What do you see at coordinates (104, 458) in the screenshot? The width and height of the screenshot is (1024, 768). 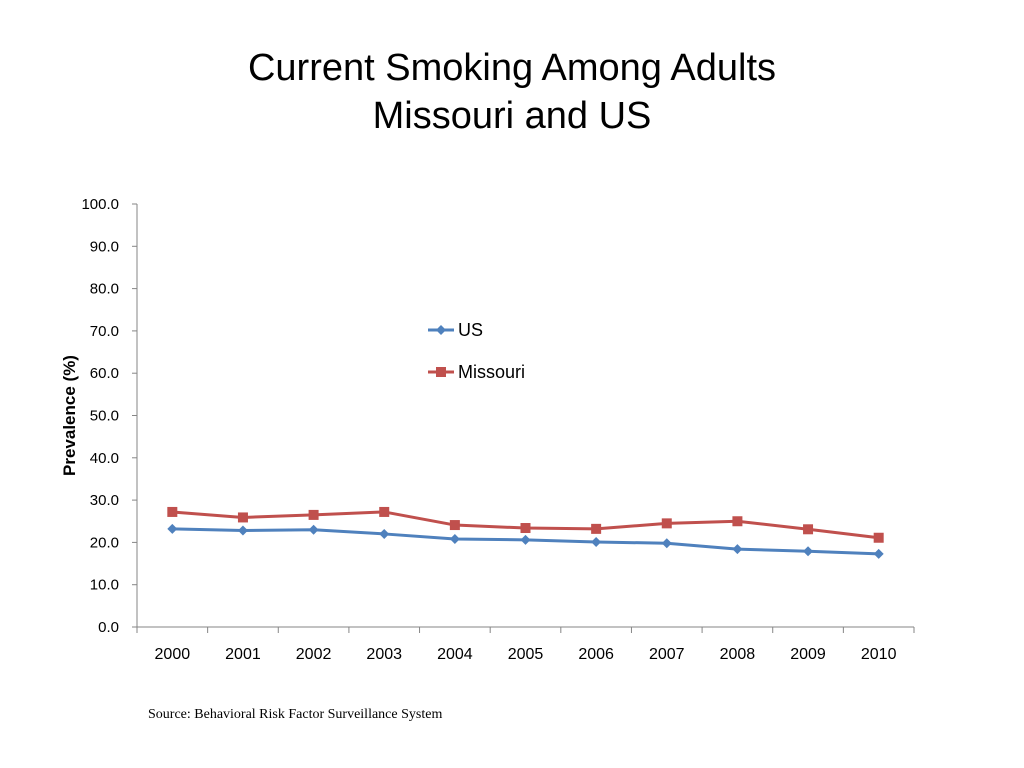 I see `y-tick-label: 40.0` at bounding box center [104, 458].